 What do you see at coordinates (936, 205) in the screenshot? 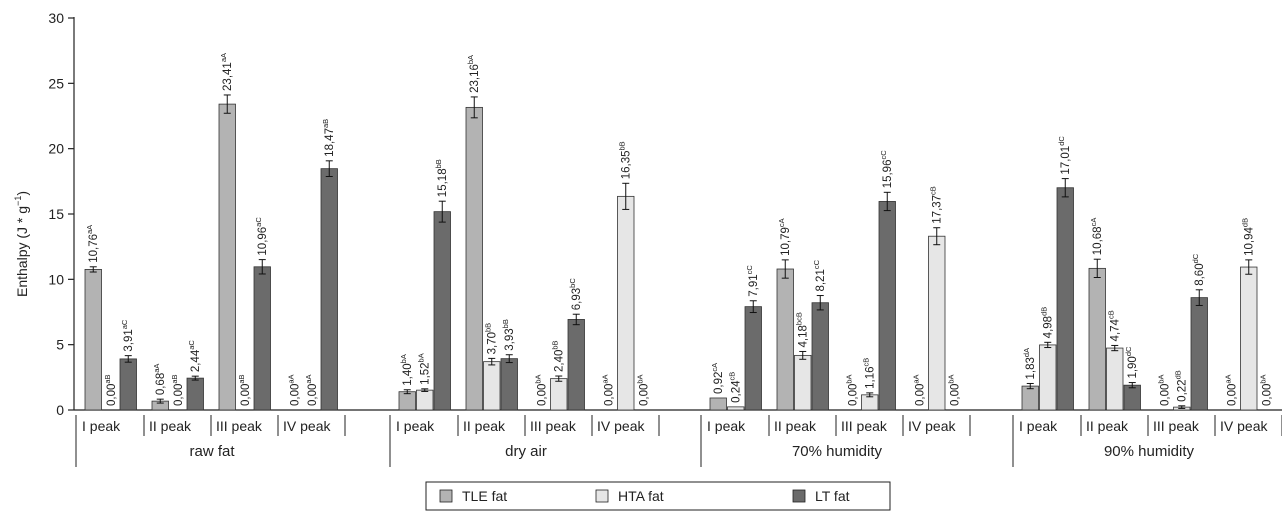
I see `data-label: 17,37cB` at bounding box center [936, 205].